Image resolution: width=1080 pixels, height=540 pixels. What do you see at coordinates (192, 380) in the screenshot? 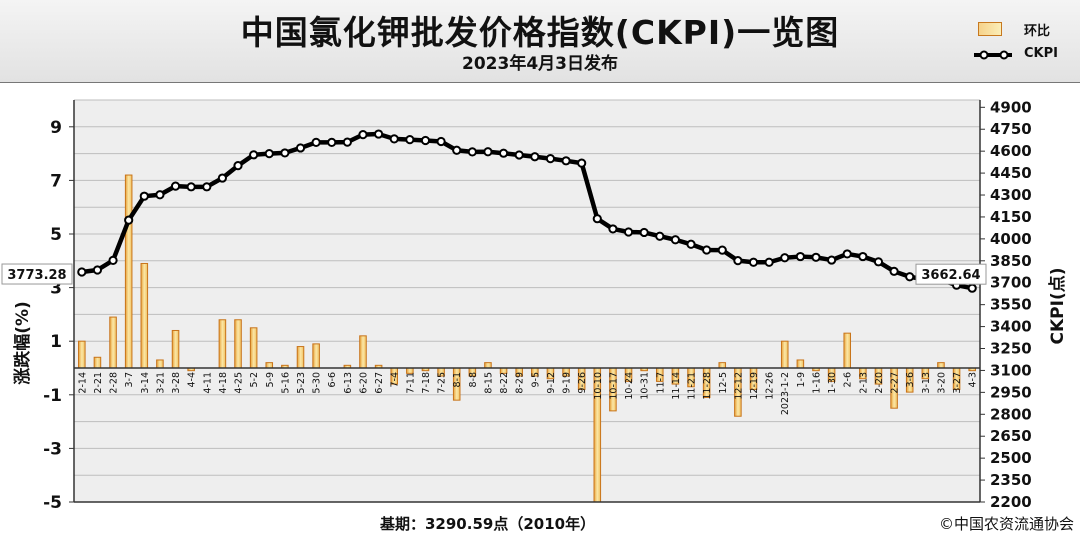
I see `x-tick-label: 4-4` at bounding box center [192, 380].